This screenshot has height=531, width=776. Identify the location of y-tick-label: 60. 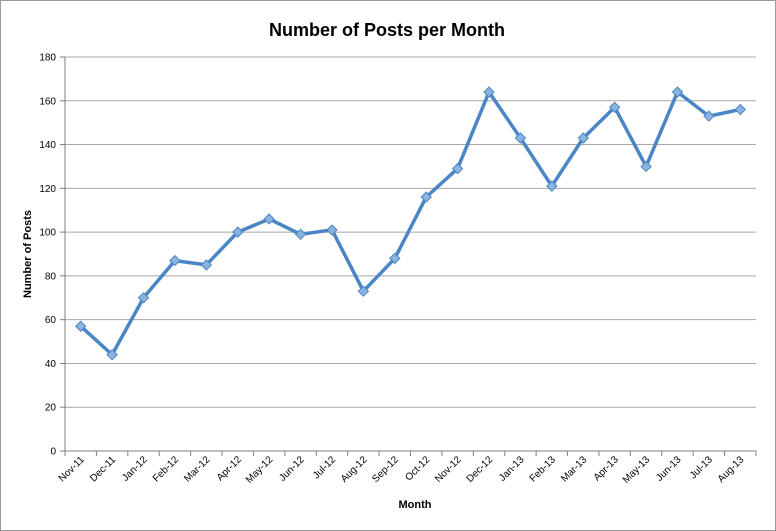
(51, 320).